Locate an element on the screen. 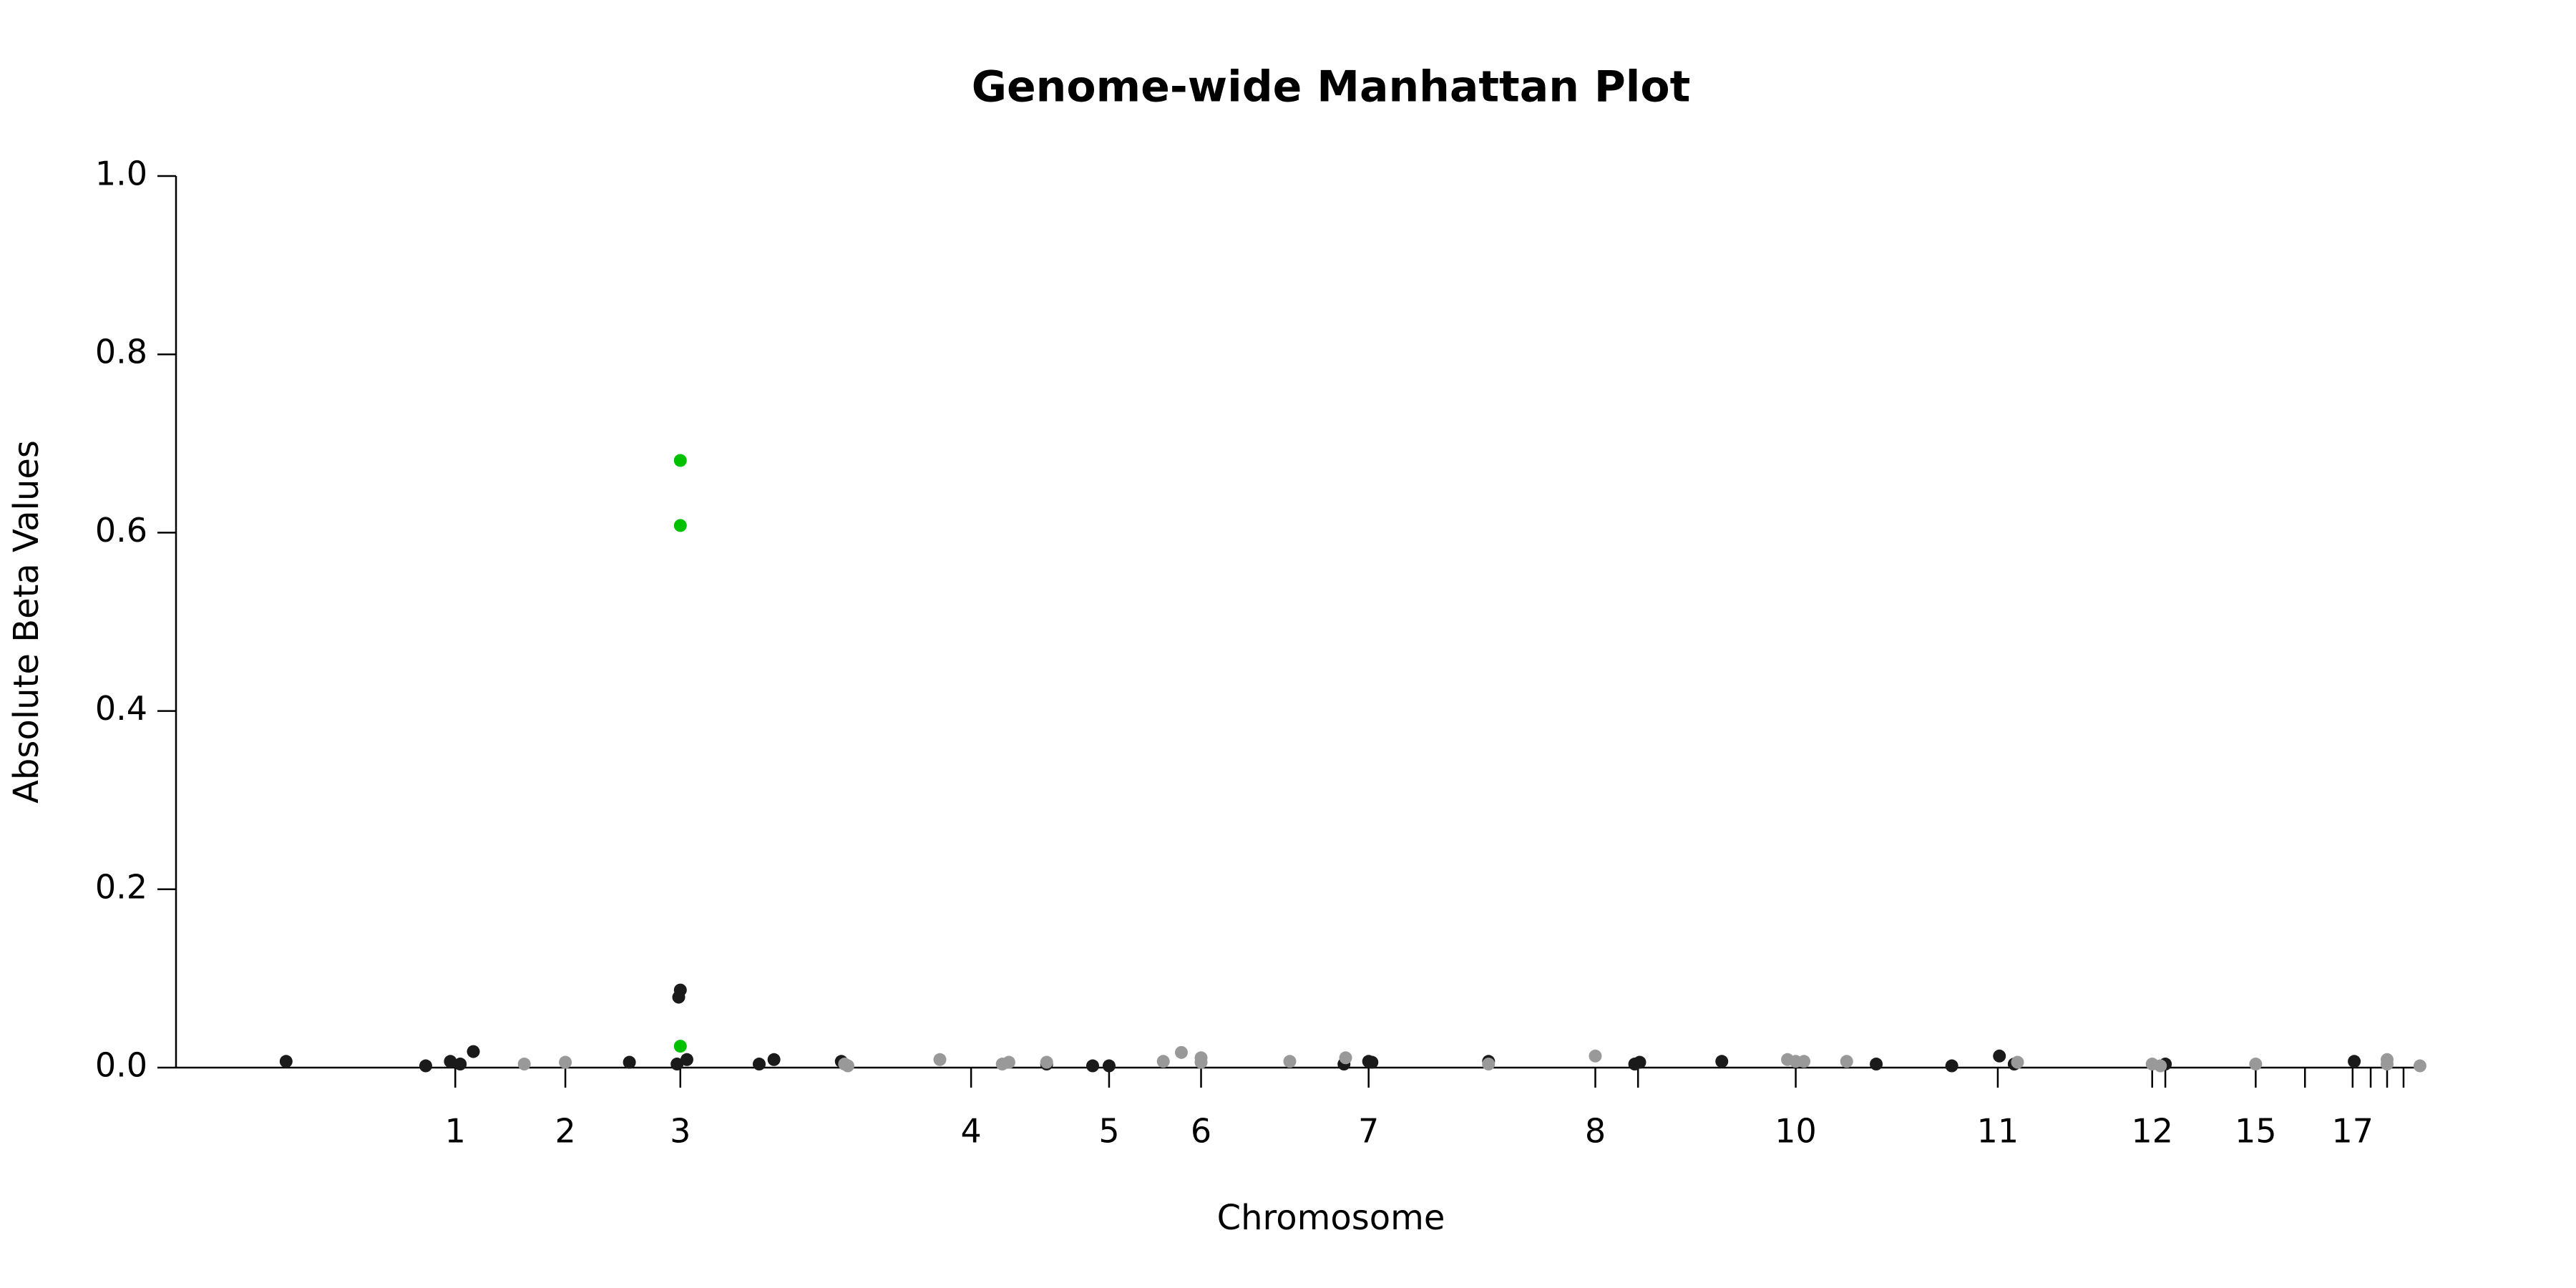 The image size is (2576, 1288). x-axis-title: Chromosome is located at coordinates (1331, 1218).